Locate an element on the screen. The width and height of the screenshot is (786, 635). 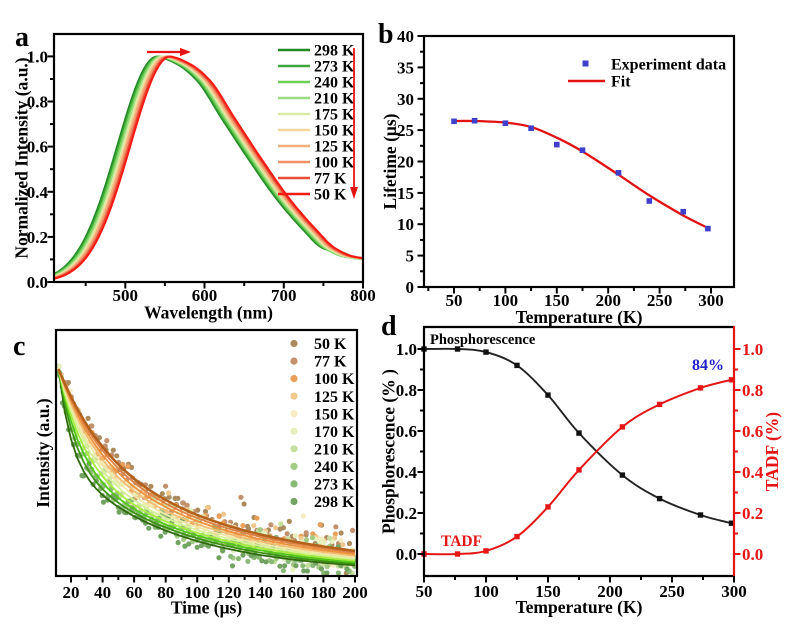
svg-text: c is located at coordinates (19, 346).